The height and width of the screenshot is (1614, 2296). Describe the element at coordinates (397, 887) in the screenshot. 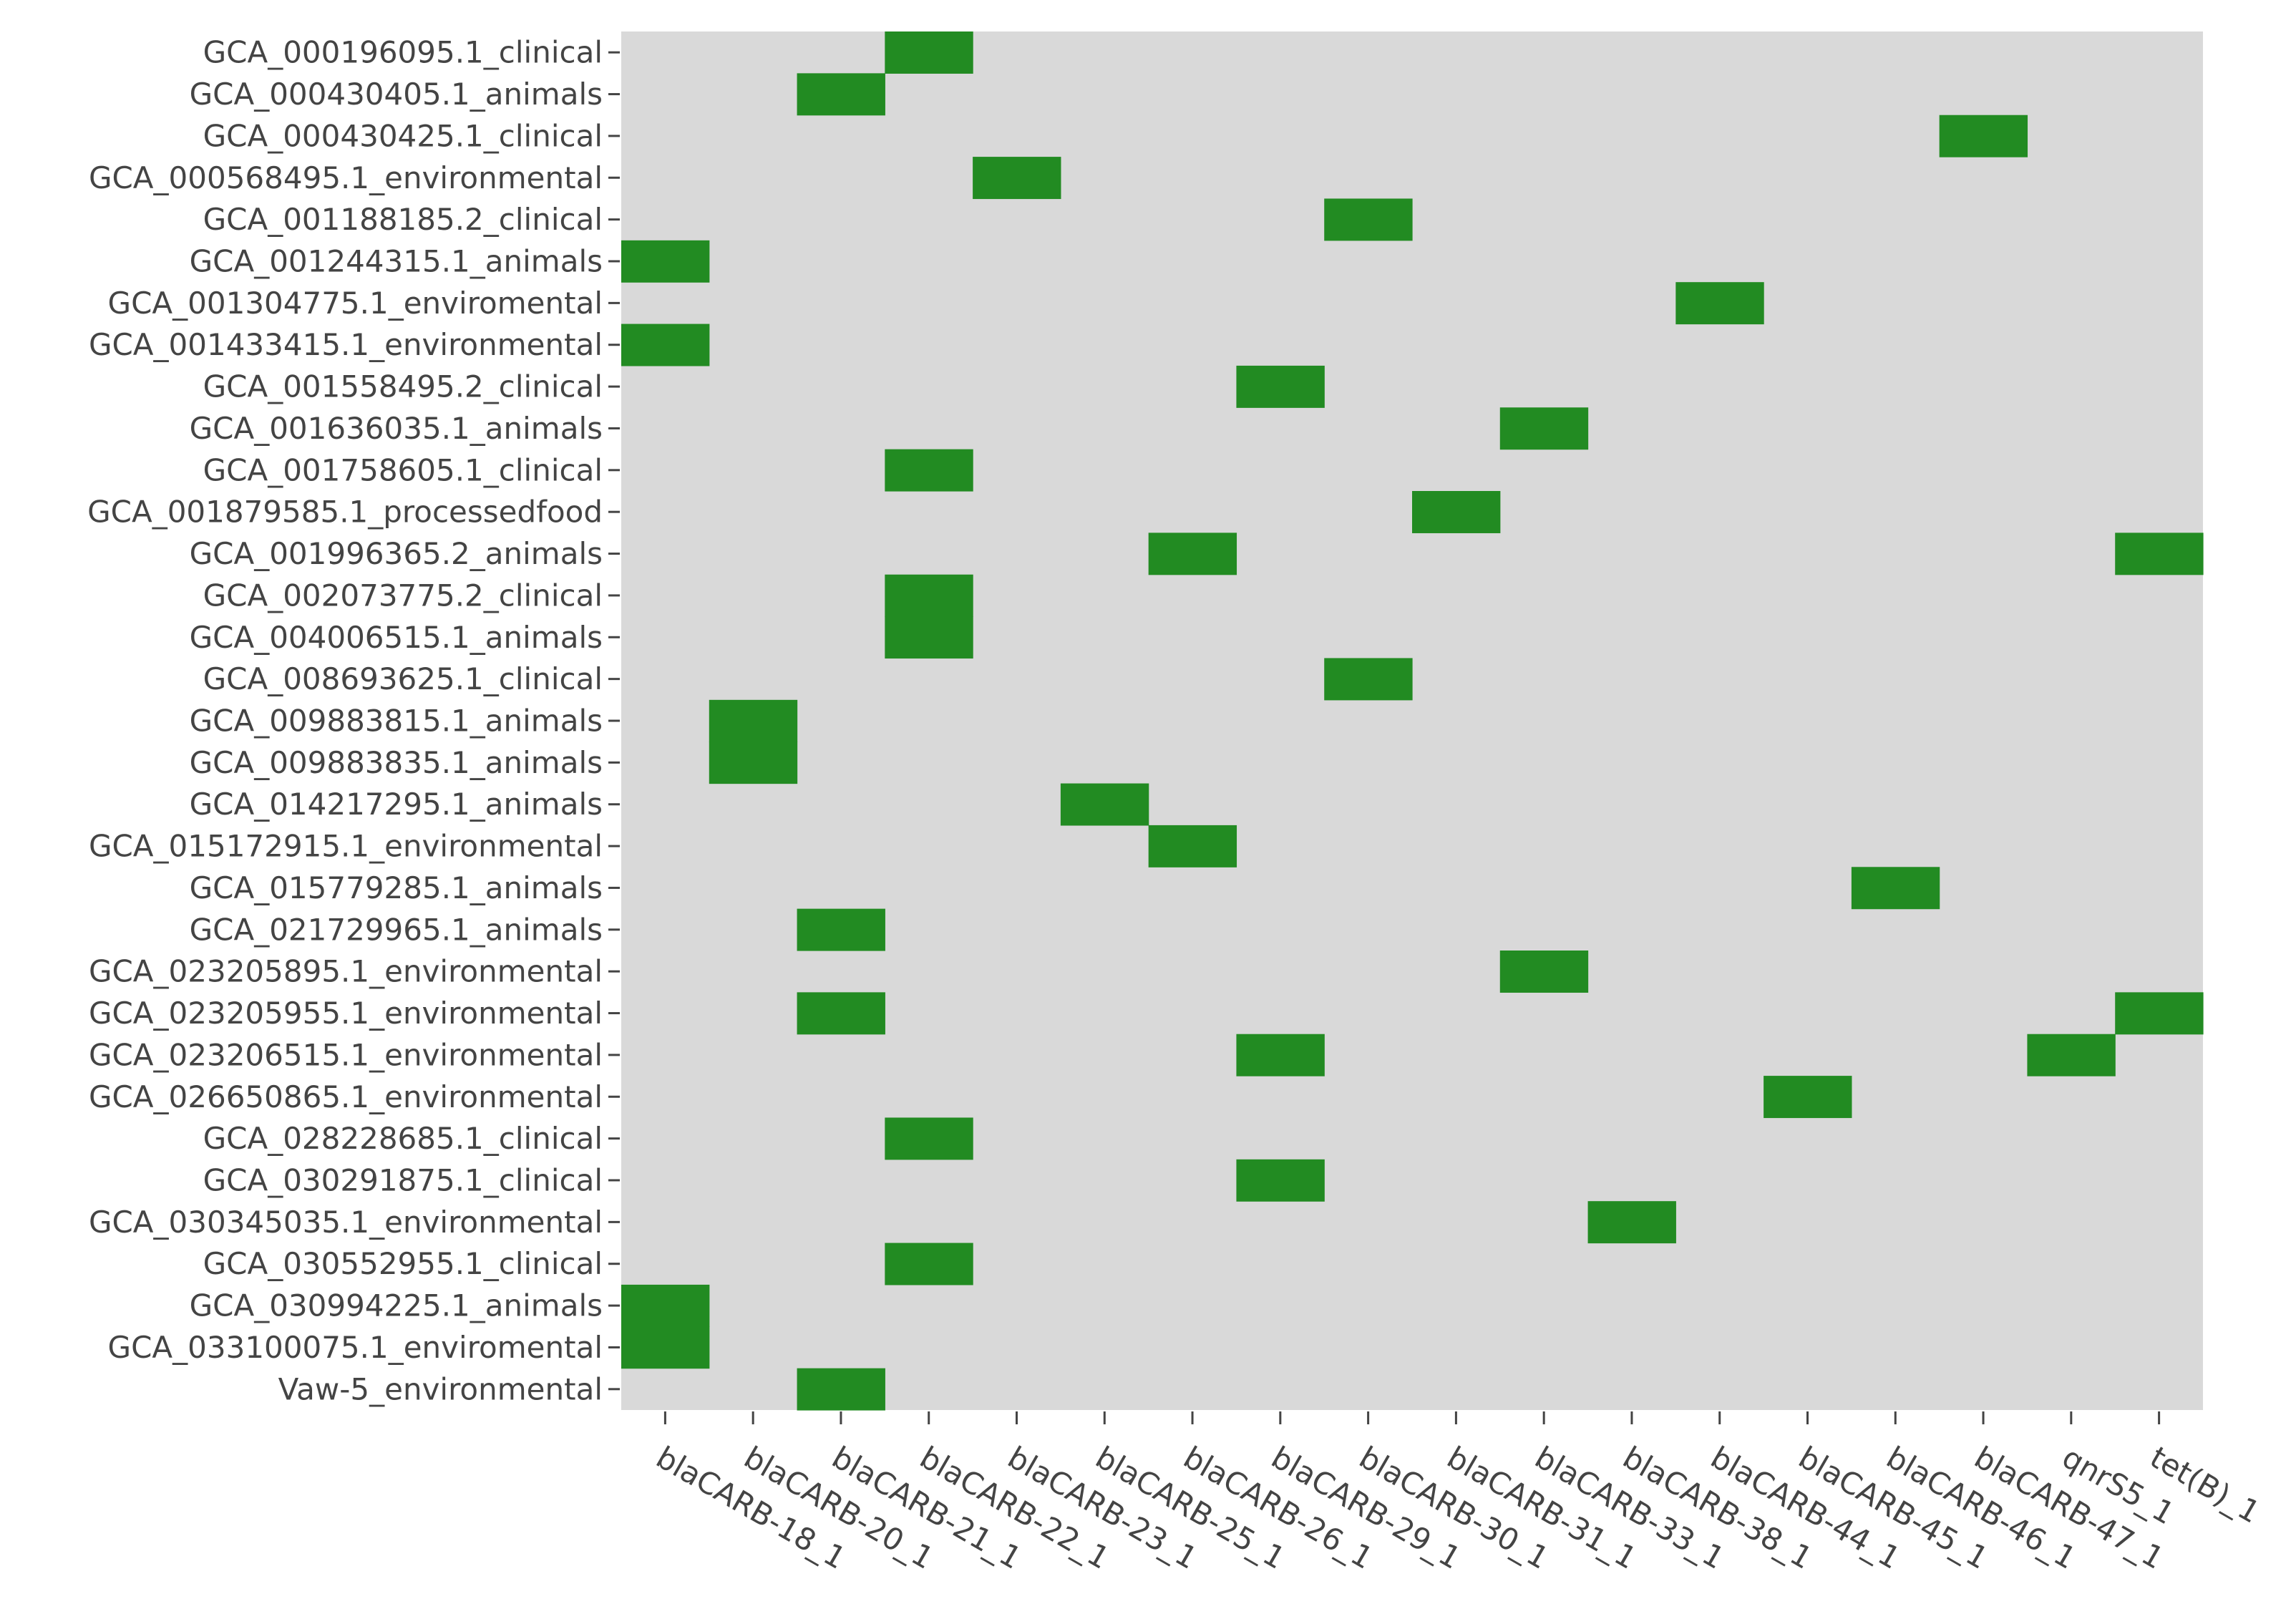

I see `y-tick-label: GCA_015779285.1_animals` at that location.